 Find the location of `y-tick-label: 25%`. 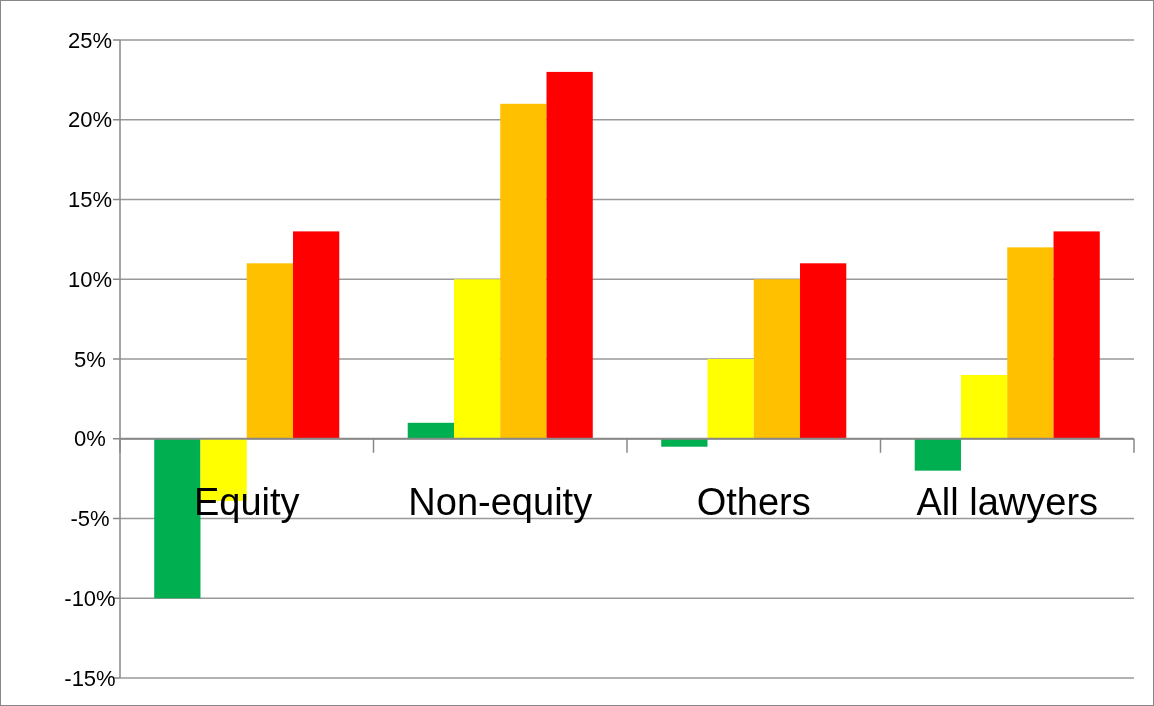

y-tick-label: 25% is located at coordinates (90, 40).